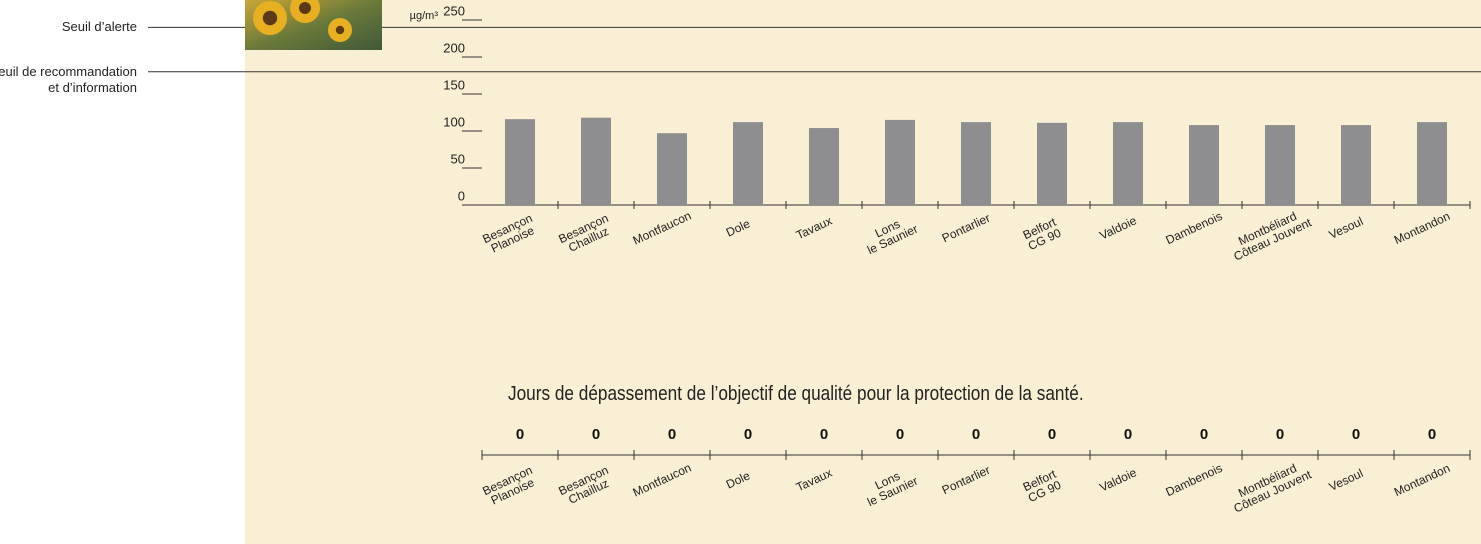  Describe the element at coordinates (454, 84) in the screenshot. I see `y-tick-label: 150` at that location.